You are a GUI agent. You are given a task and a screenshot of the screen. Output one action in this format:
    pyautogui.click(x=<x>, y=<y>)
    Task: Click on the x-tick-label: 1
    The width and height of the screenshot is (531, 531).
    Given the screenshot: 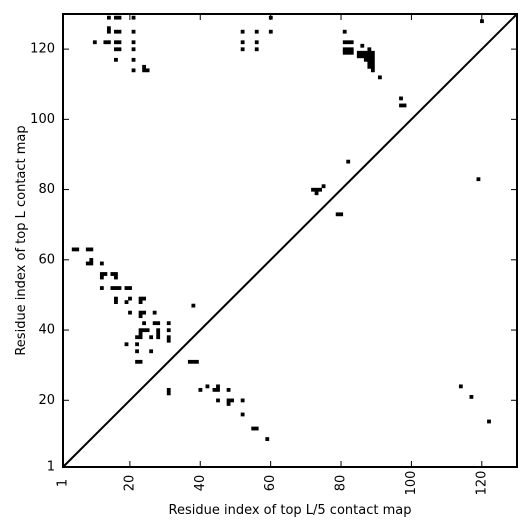 What is the action you would take?
    pyautogui.click(x=63, y=483)
    